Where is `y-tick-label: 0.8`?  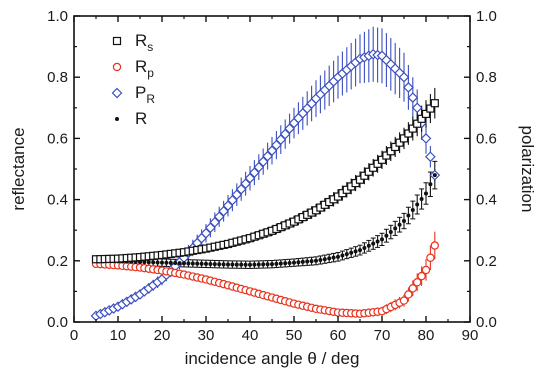
y-tick-label: 0.8 is located at coordinates (57, 77).